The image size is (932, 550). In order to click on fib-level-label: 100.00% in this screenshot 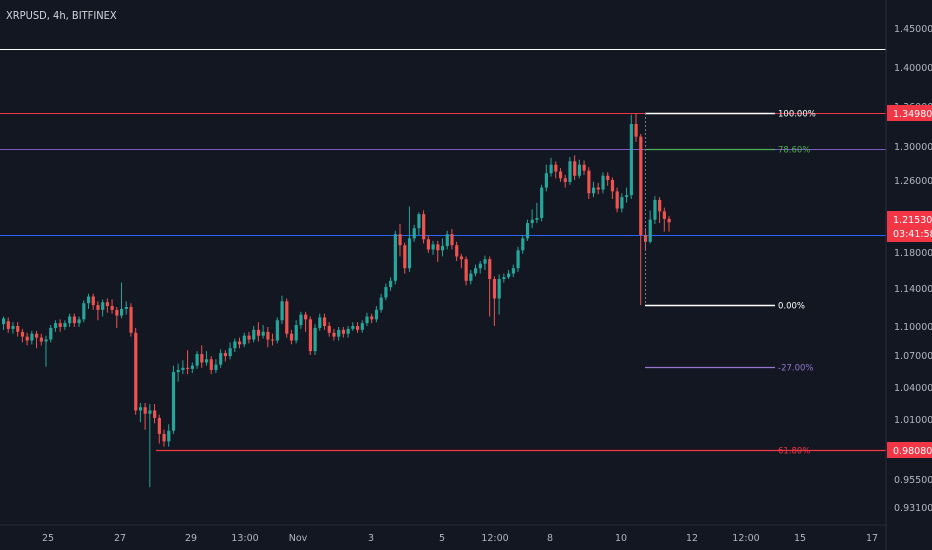, I will do `click(797, 115)`.